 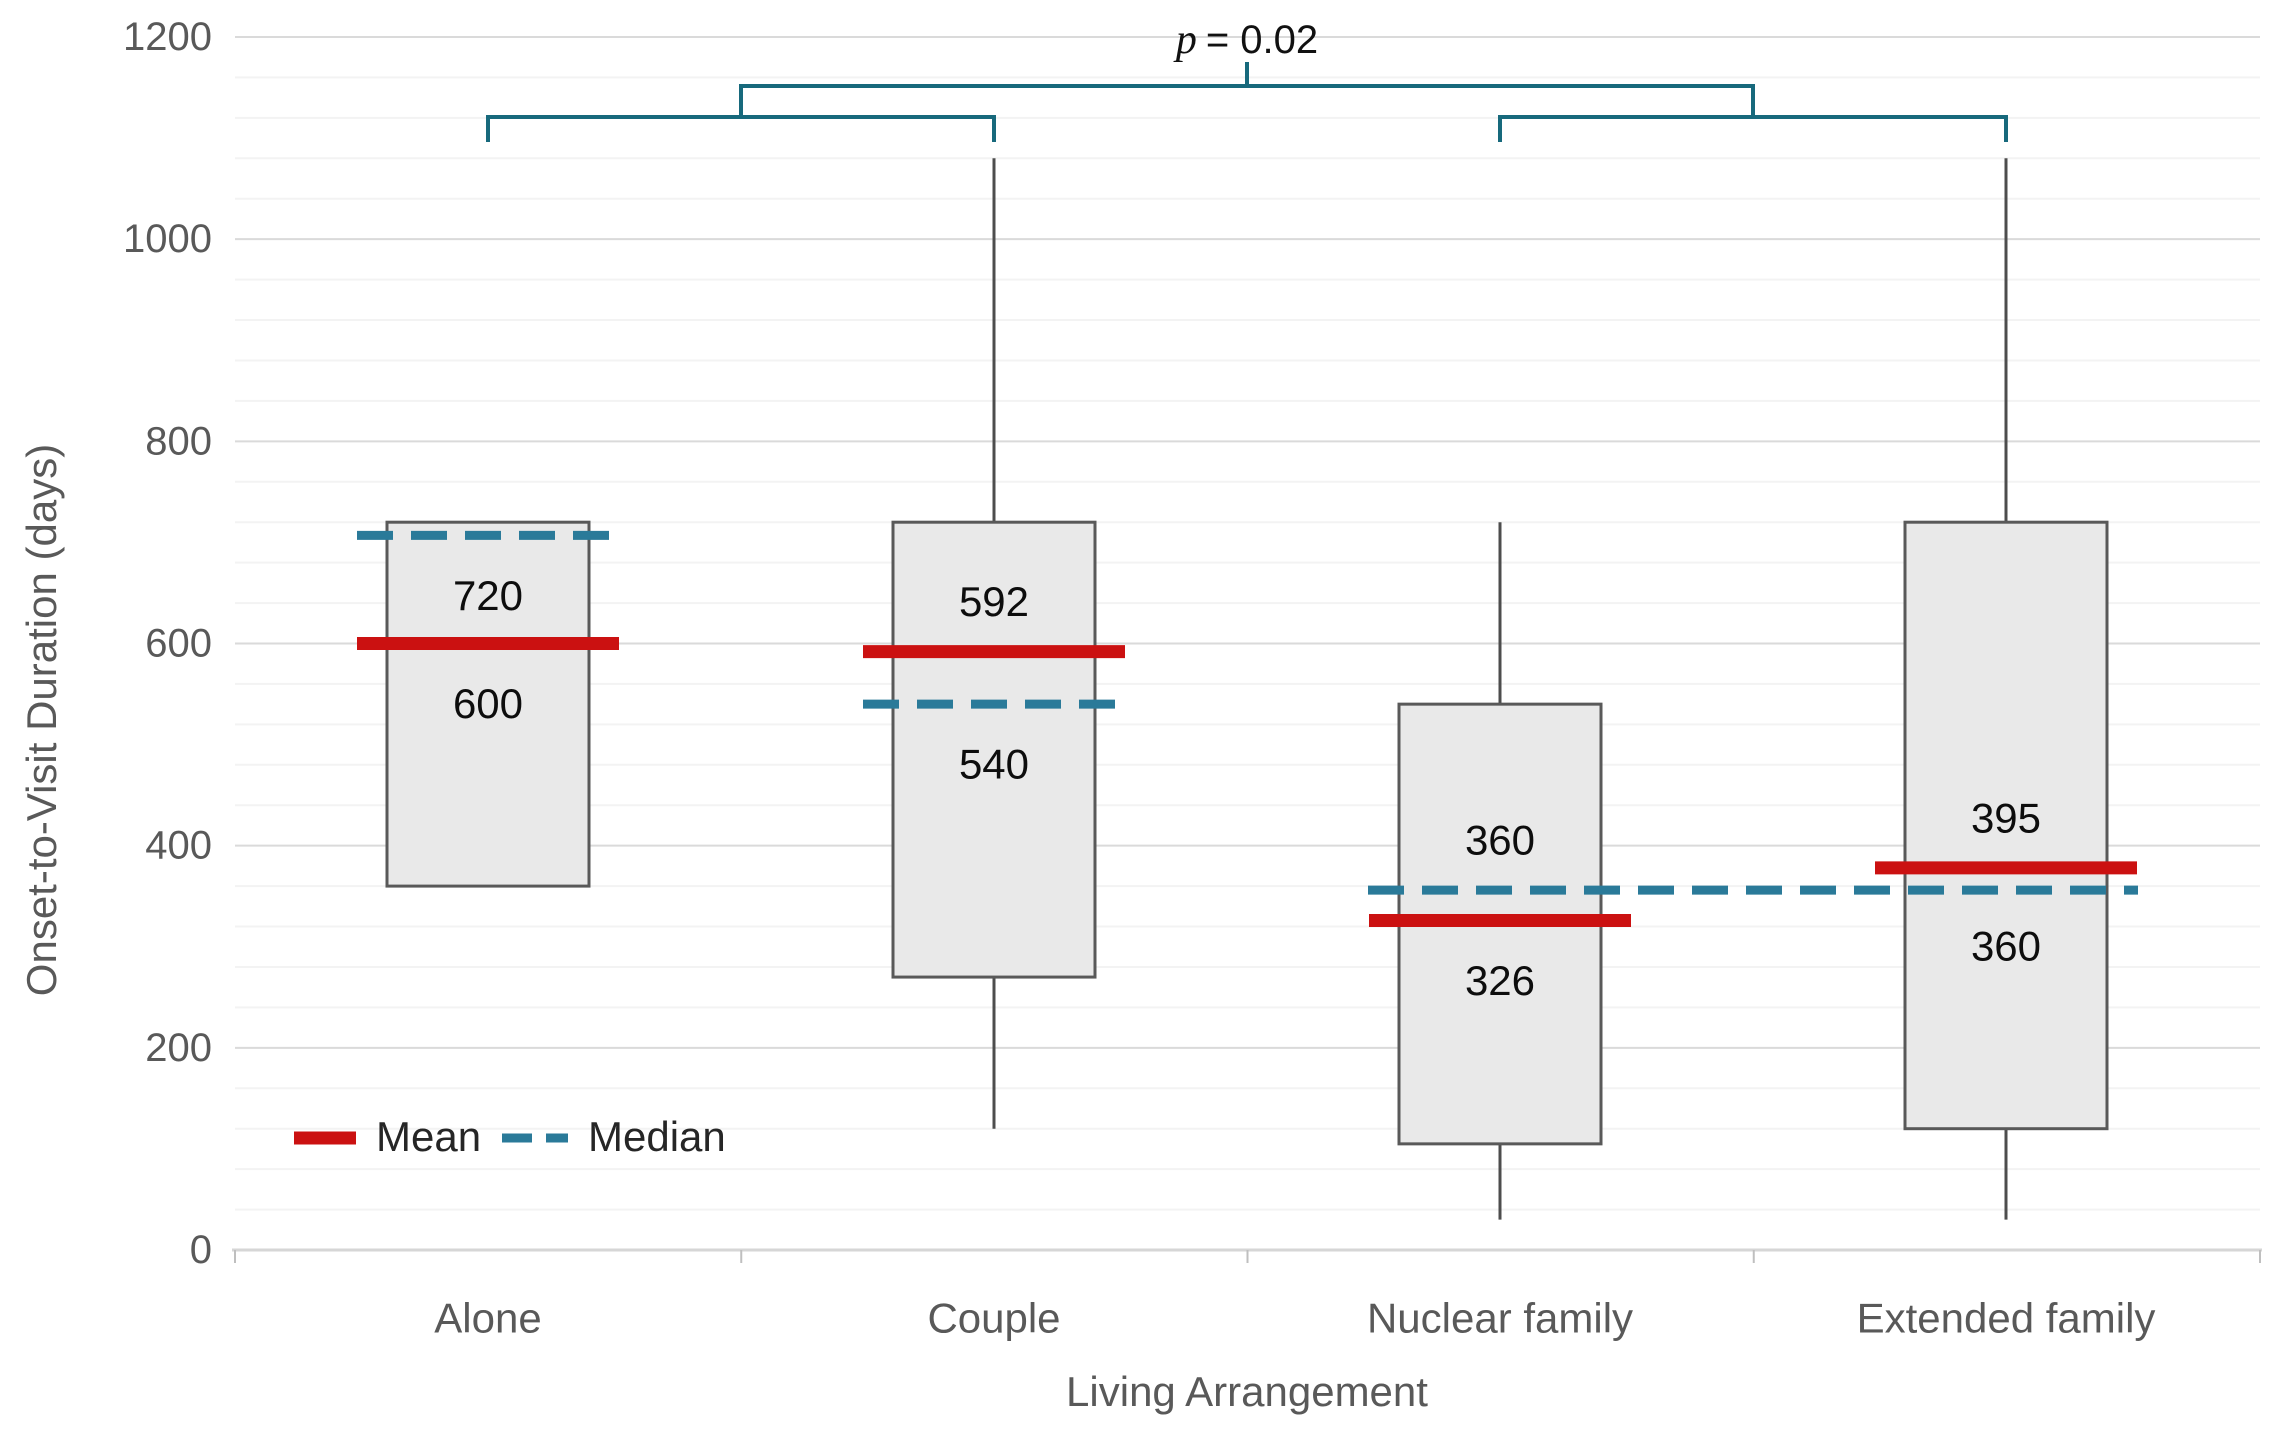 What do you see at coordinates (167, 239) in the screenshot?
I see `y-tick-label-1000: 1000` at bounding box center [167, 239].